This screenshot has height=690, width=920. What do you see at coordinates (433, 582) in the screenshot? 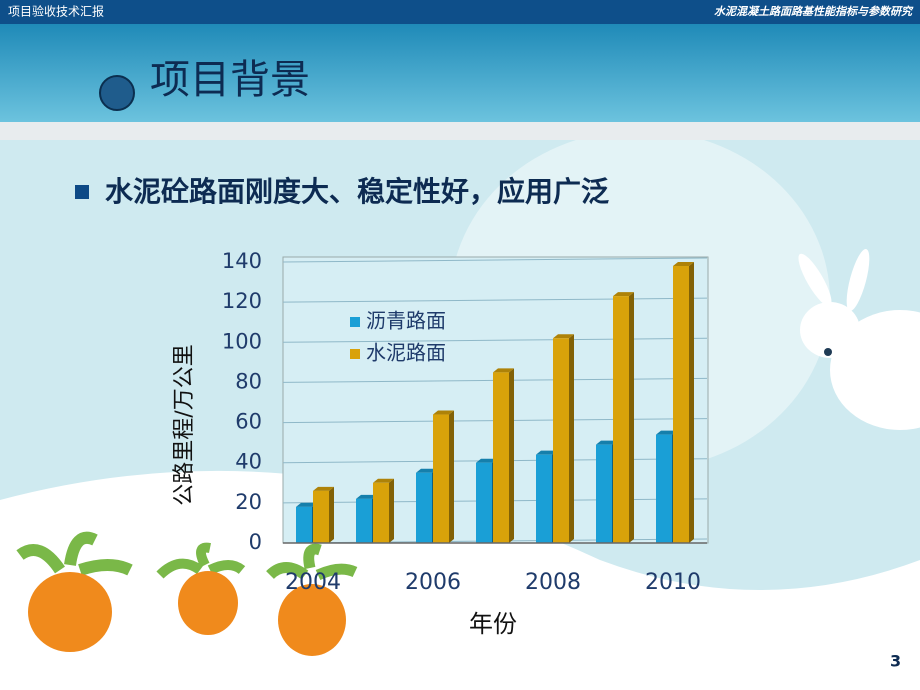
I see `x-tick-label: 2006` at bounding box center [433, 582].